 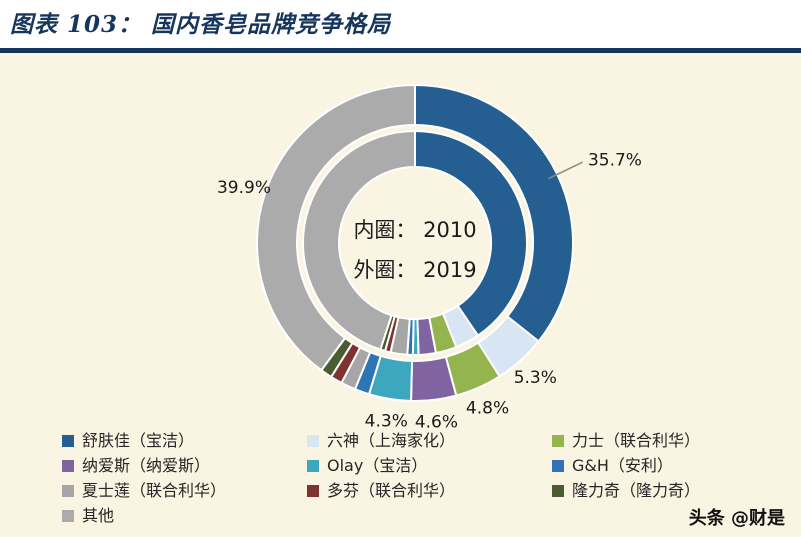 I want to click on segment-label: 5.3%, so click(x=535, y=378).